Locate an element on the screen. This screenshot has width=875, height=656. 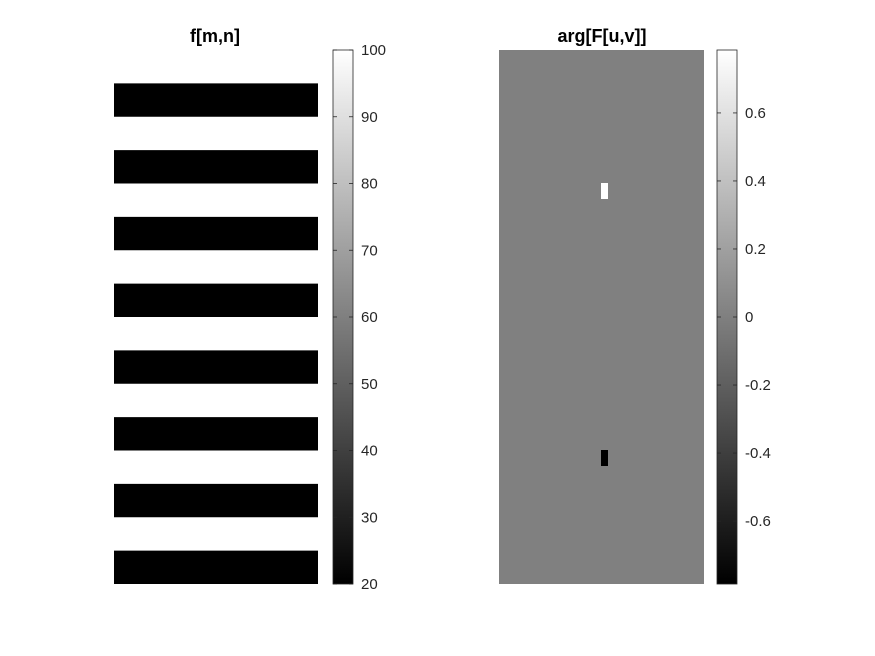
left-colorbar: 20 30 40 50 60 70 80 90 100 is located at coordinates (359, 317).